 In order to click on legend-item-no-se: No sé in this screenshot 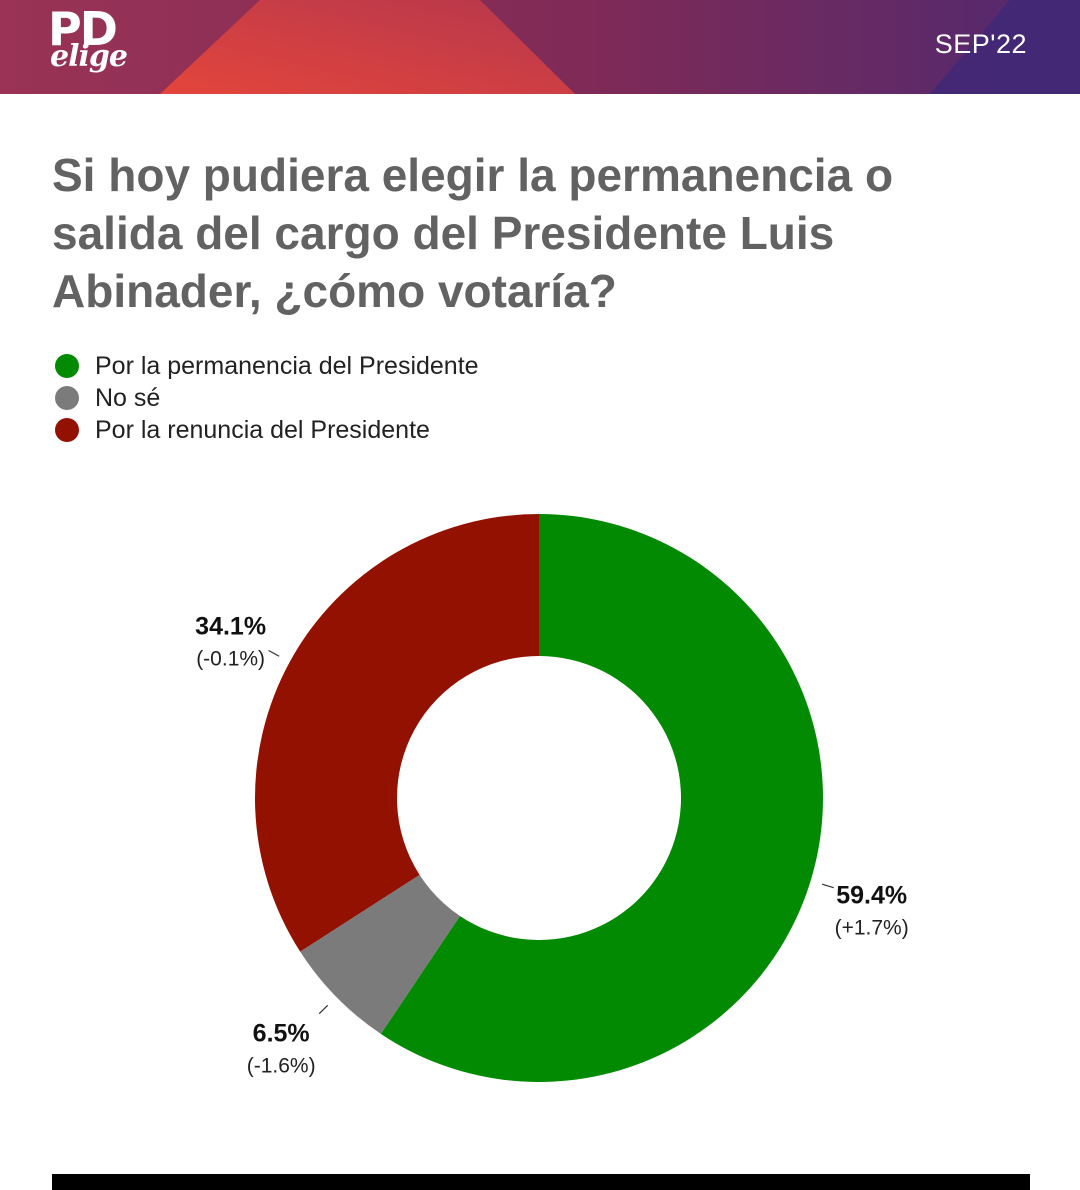, I will do `click(267, 398)`.